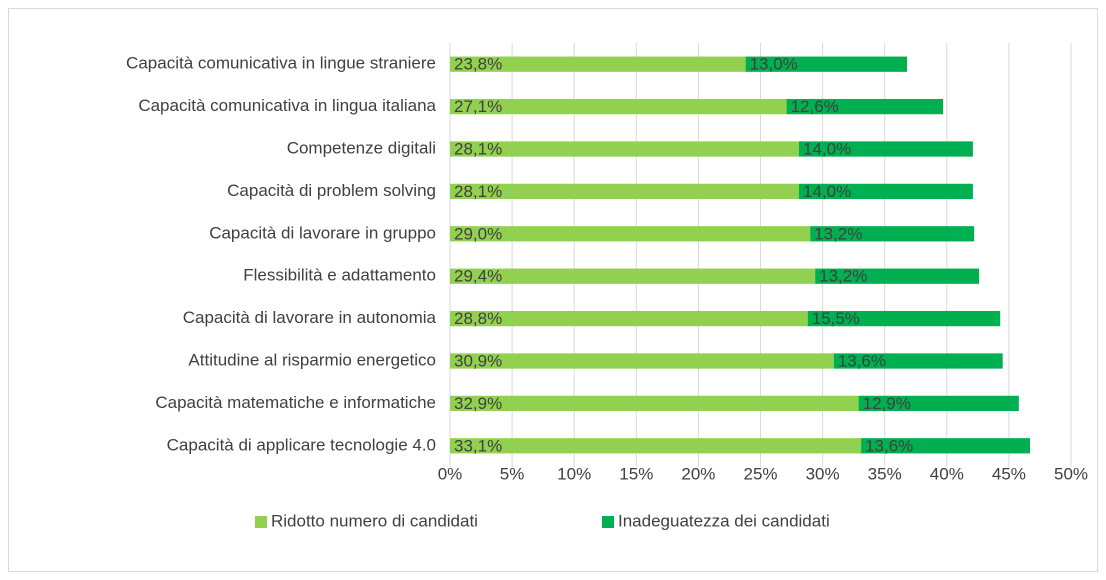 This screenshot has width=1106, height=580. What do you see at coordinates (815, 106) in the screenshot?
I see `data-label: 12,6%` at bounding box center [815, 106].